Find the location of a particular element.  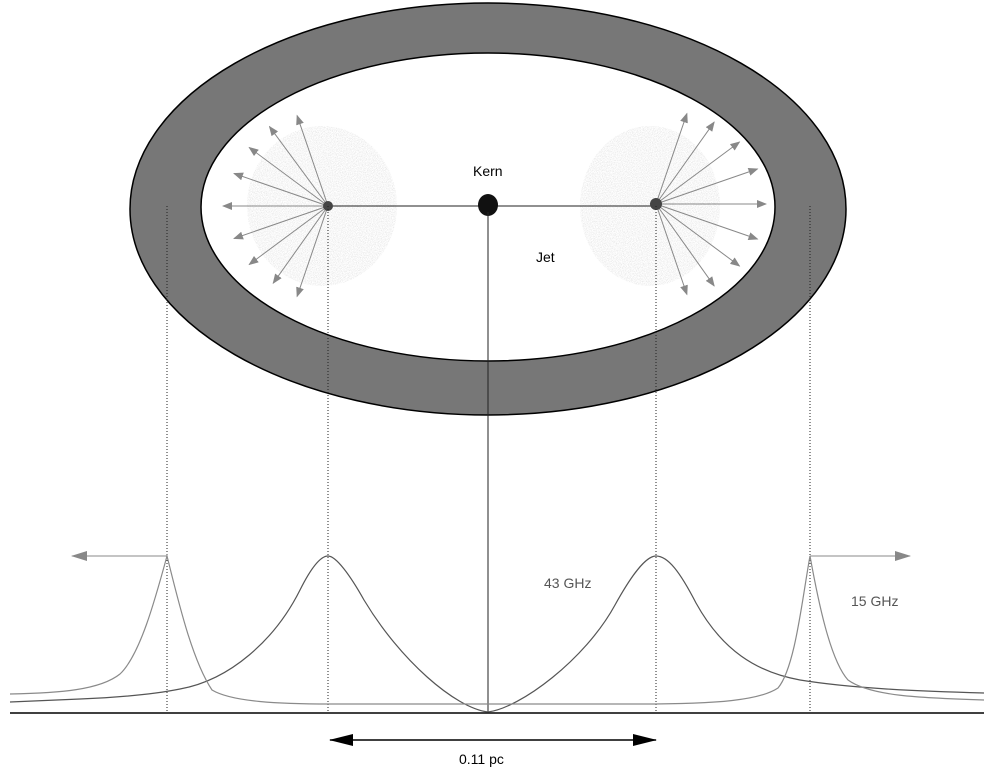

arrow-bundle-right is located at coordinates (711, 204).